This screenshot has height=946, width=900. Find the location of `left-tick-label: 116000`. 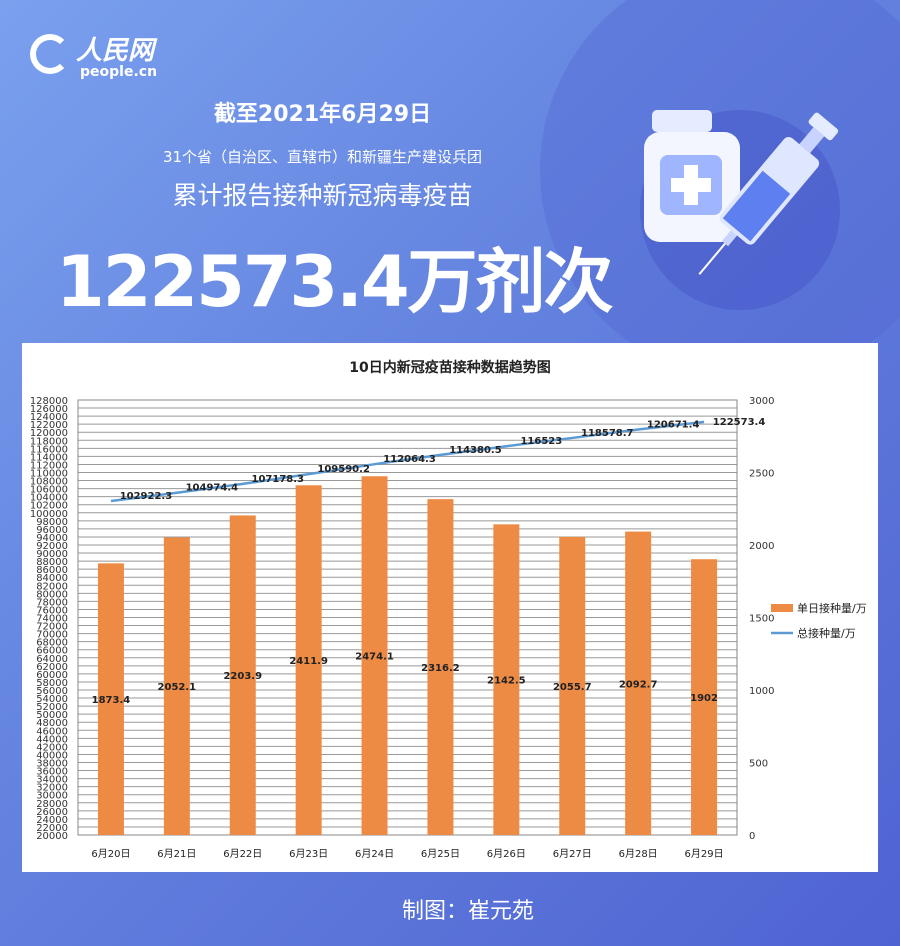

left-tick-label: 116000 is located at coordinates (49, 449).